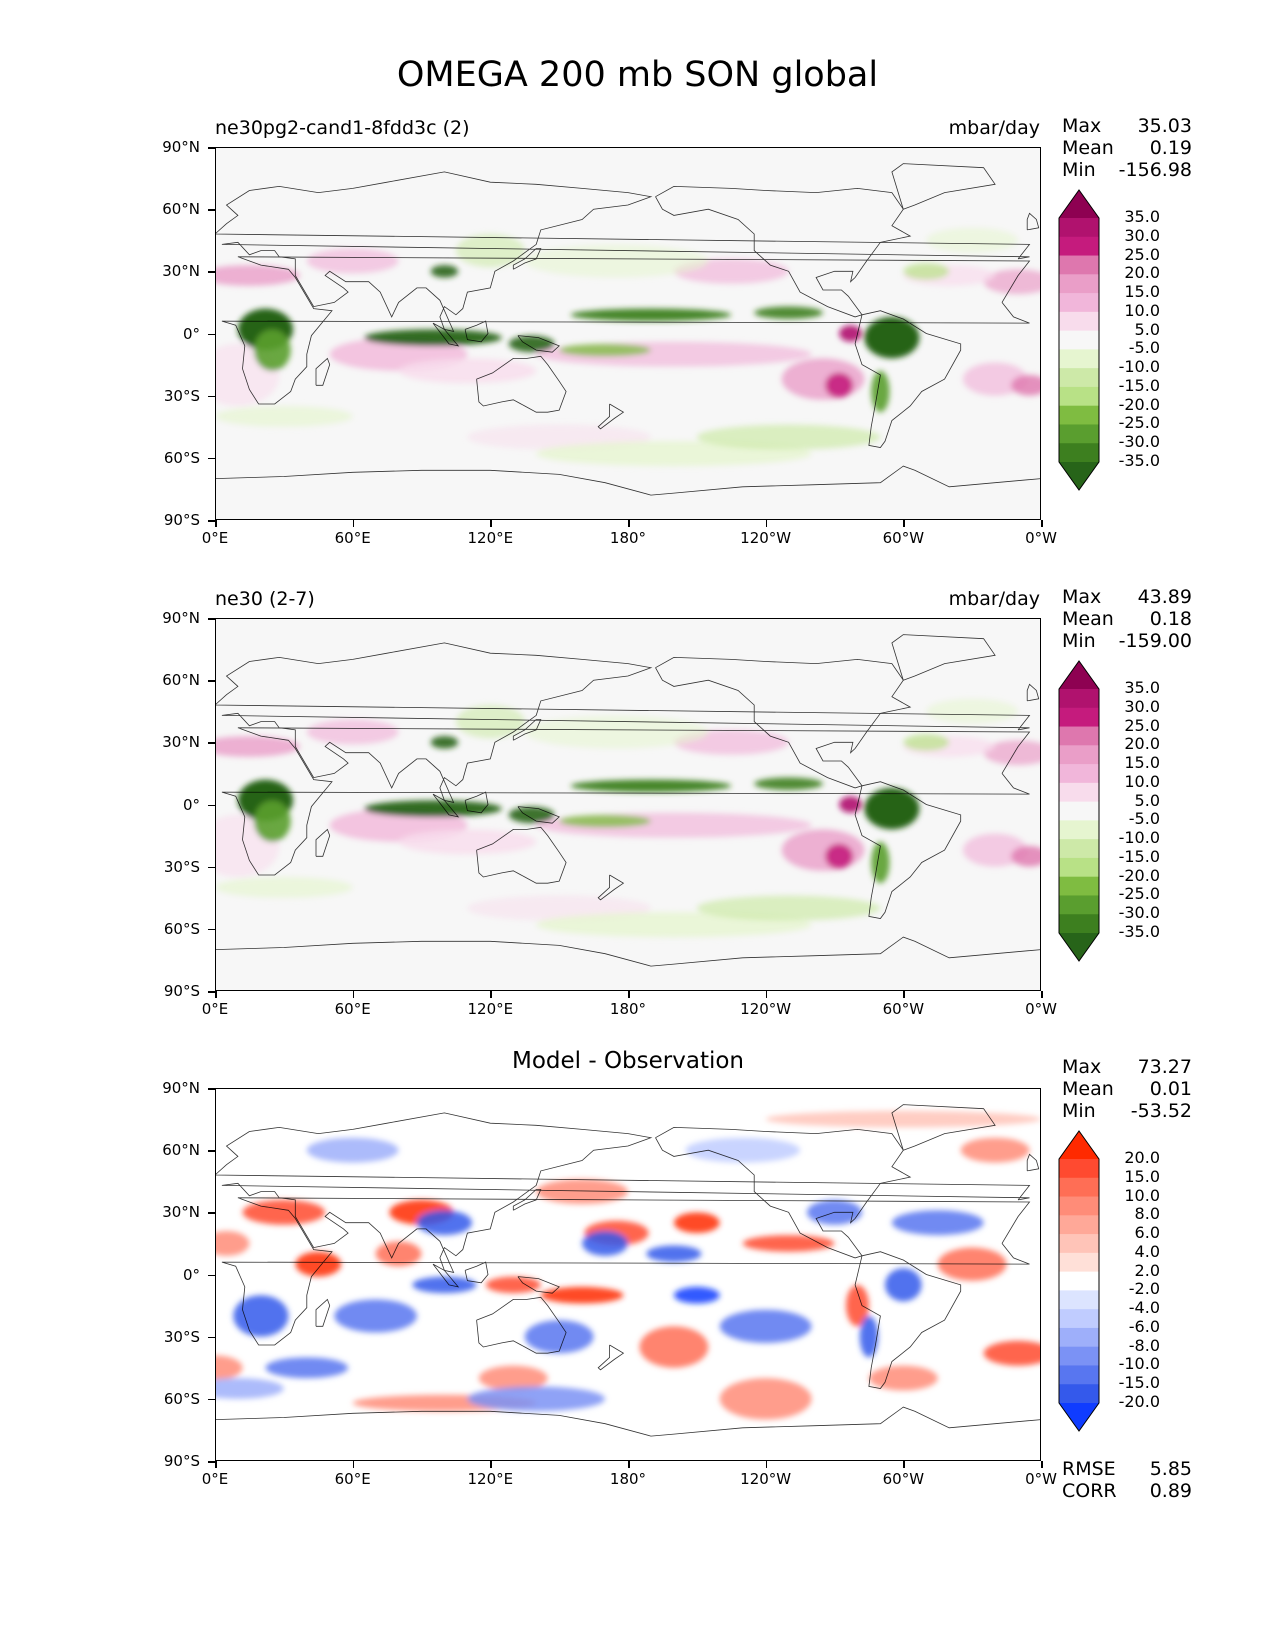 This screenshot has height=1650, width=1275. What do you see at coordinates (265, 599) in the screenshot?
I see `panel-title: ne30 (2-7)` at bounding box center [265, 599].